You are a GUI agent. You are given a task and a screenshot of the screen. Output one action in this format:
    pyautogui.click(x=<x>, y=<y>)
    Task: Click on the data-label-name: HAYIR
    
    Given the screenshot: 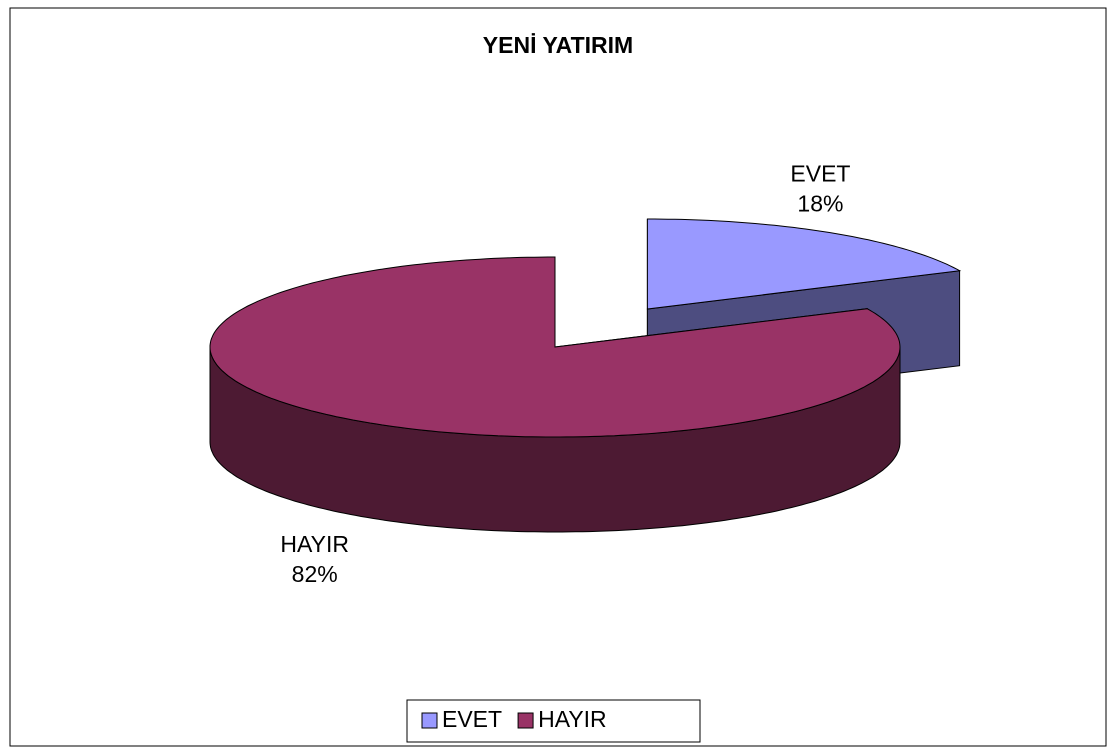 What is the action you would take?
    pyautogui.click(x=314, y=544)
    